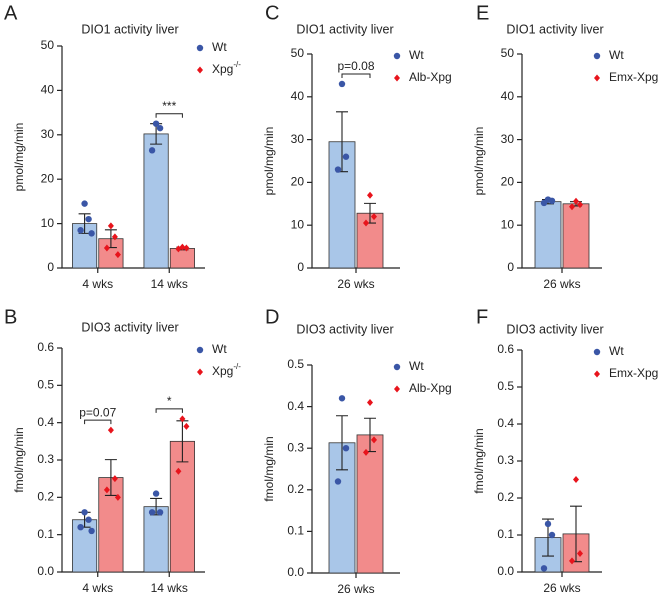 This screenshot has width=661, height=598. What do you see at coordinates (508, 96) in the screenshot?
I see `y-tick-label: 40` at bounding box center [508, 96].